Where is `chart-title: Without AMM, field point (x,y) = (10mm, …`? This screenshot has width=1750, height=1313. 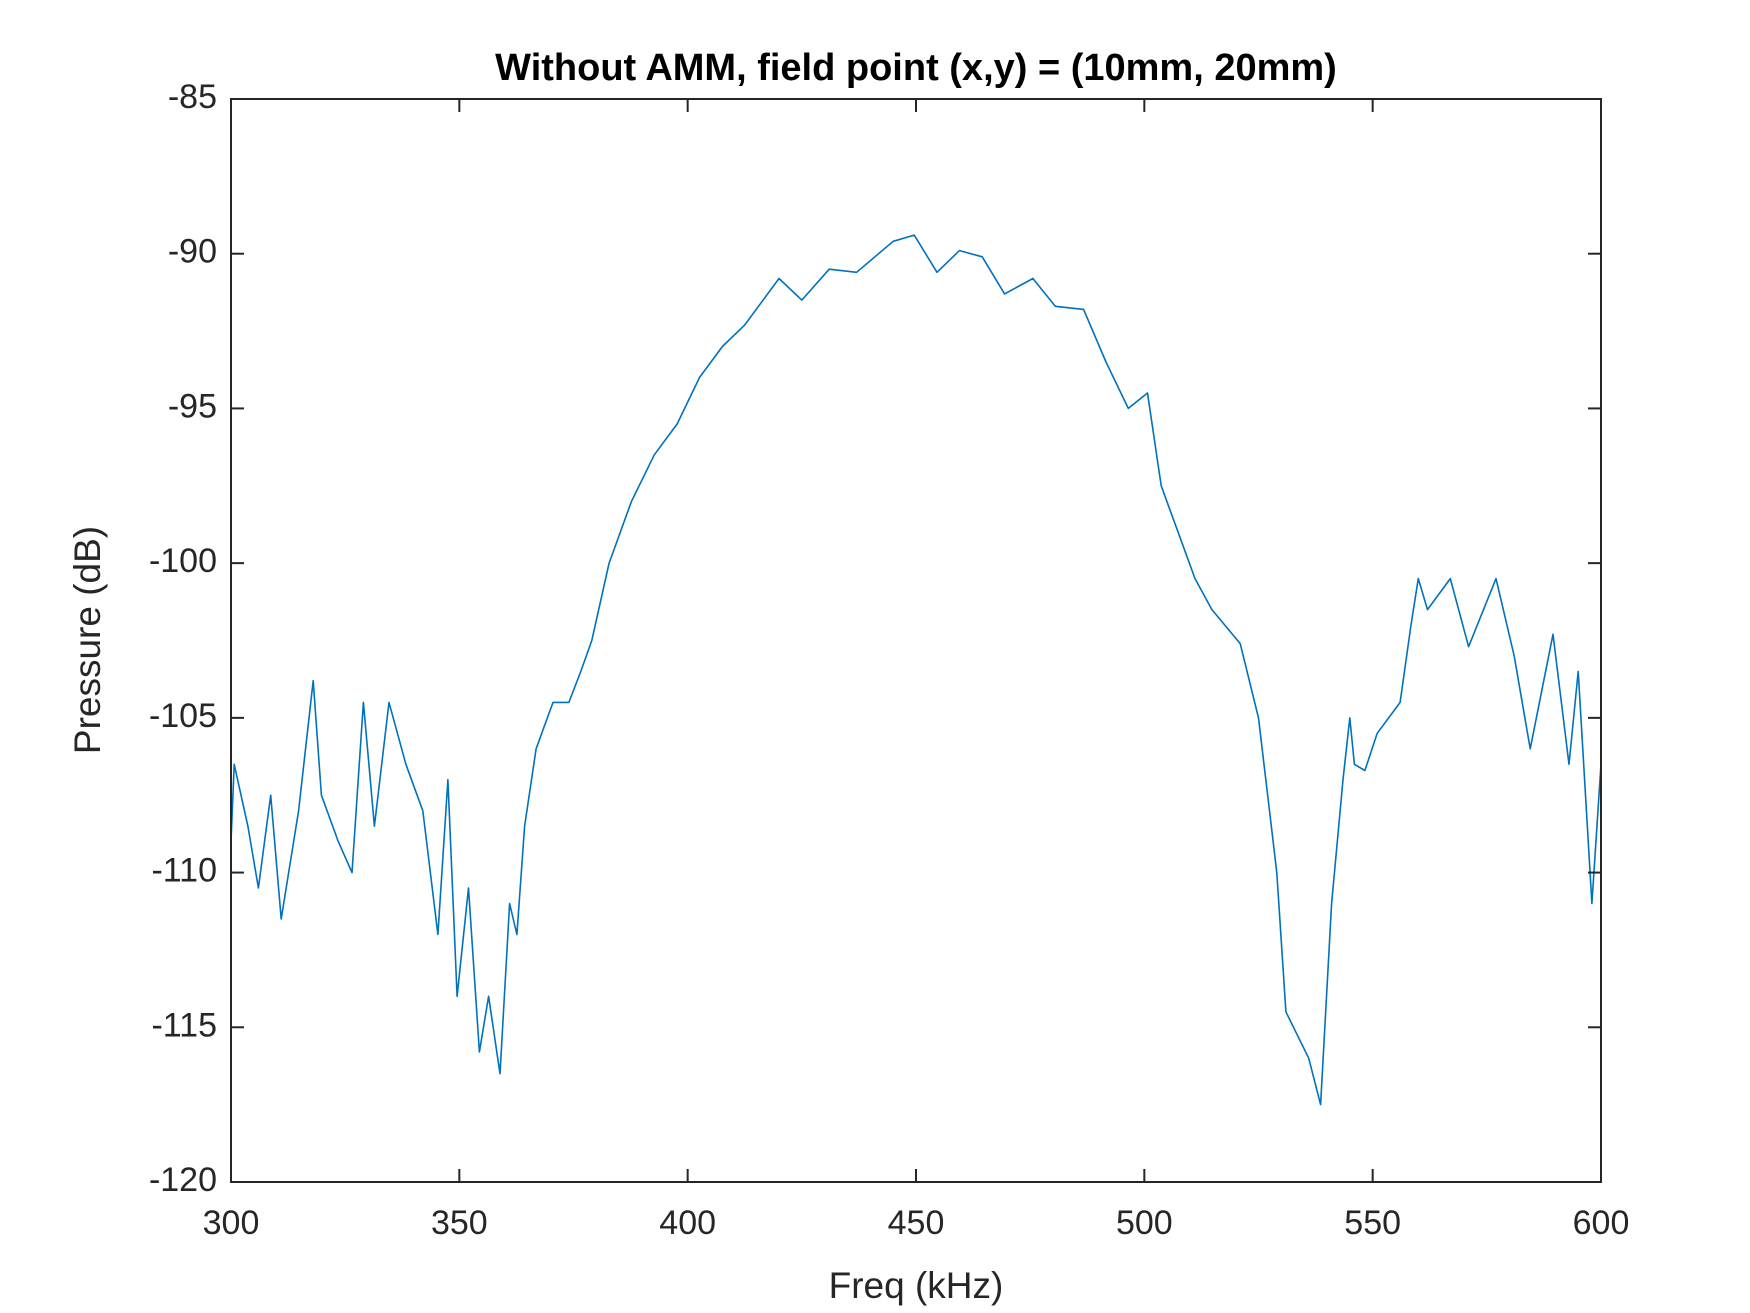 chart-title: Without AMM, field point (x,y) = (10mm, … is located at coordinates (916, 68).